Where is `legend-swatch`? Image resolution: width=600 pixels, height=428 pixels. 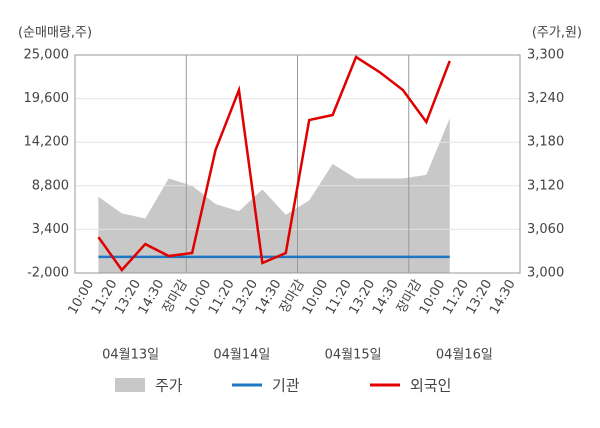
legend-swatch is located at coordinates (130, 385).